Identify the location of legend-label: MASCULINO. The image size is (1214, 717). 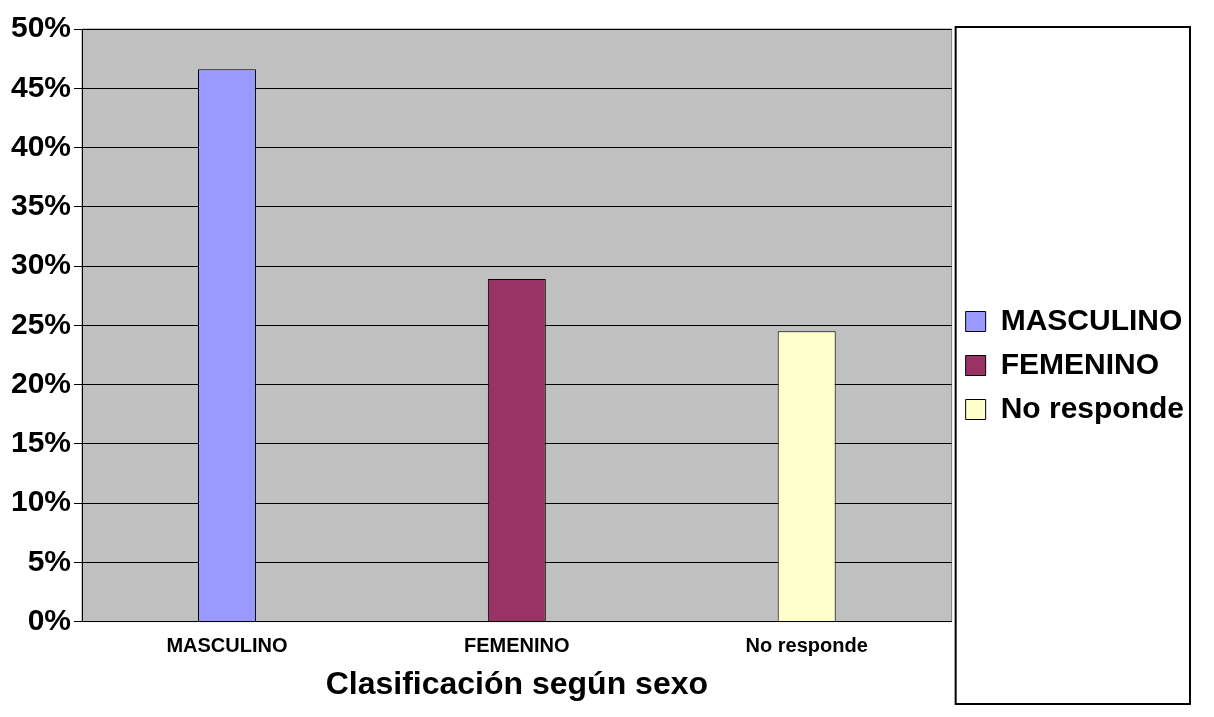
(1091, 319).